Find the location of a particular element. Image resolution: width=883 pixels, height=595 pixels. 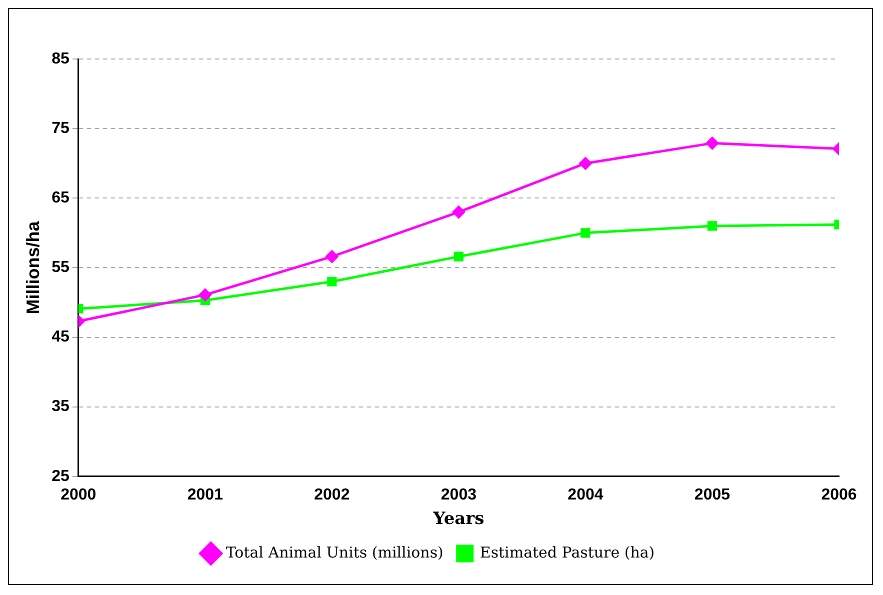

x-tick-label: 2005 is located at coordinates (712, 495).